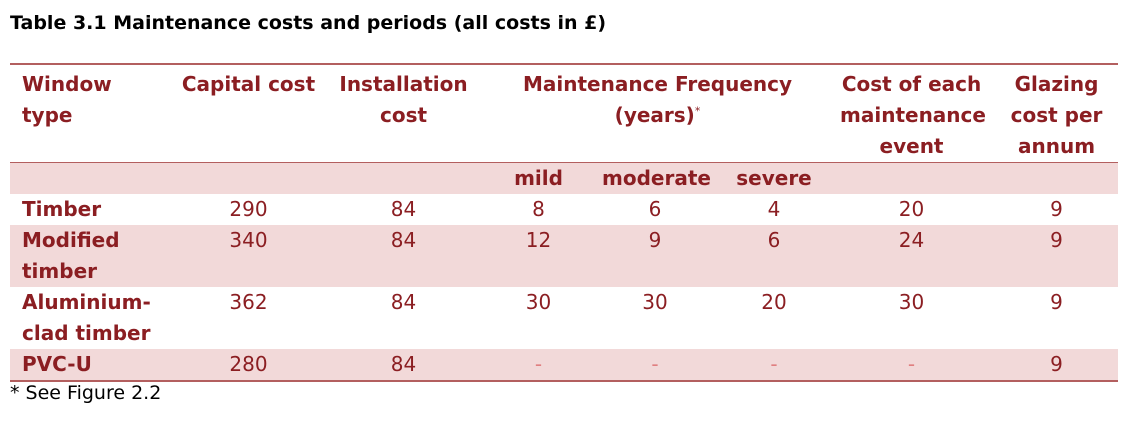 This screenshot has width=1139, height=434. I want to click on cell-event-cost: 24, so click(911, 240).